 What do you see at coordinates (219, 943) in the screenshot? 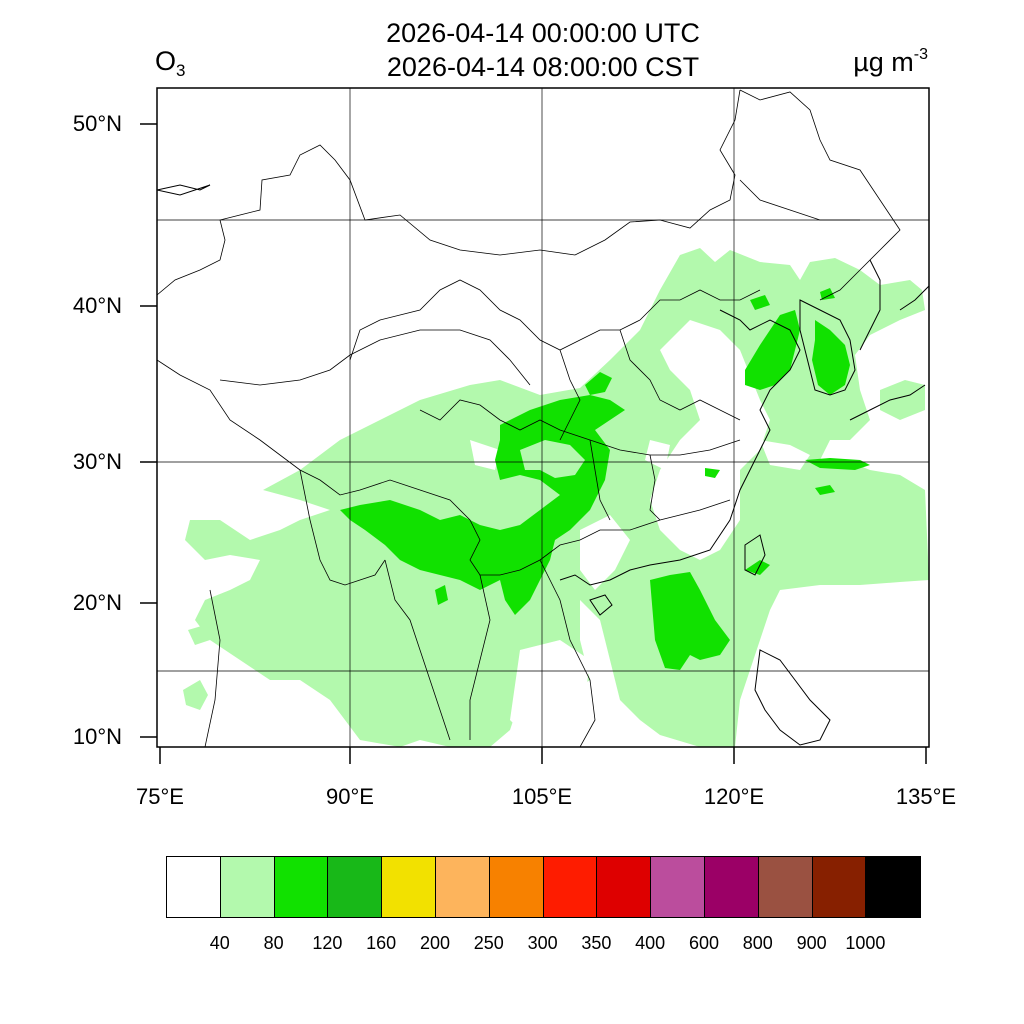
I see `colorbar-level-label: 40` at bounding box center [219, 943].